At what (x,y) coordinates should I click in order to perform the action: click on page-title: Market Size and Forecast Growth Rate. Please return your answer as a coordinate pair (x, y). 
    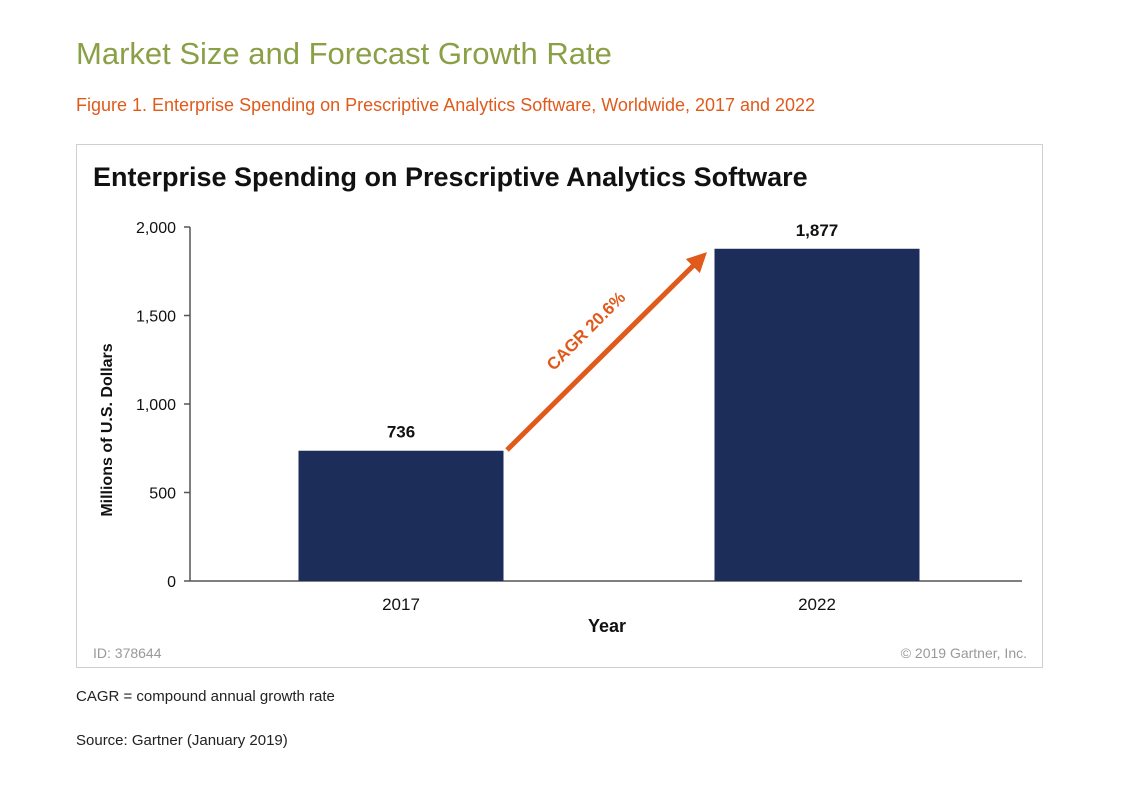
    Looking at the image, I should click on (344, 53).